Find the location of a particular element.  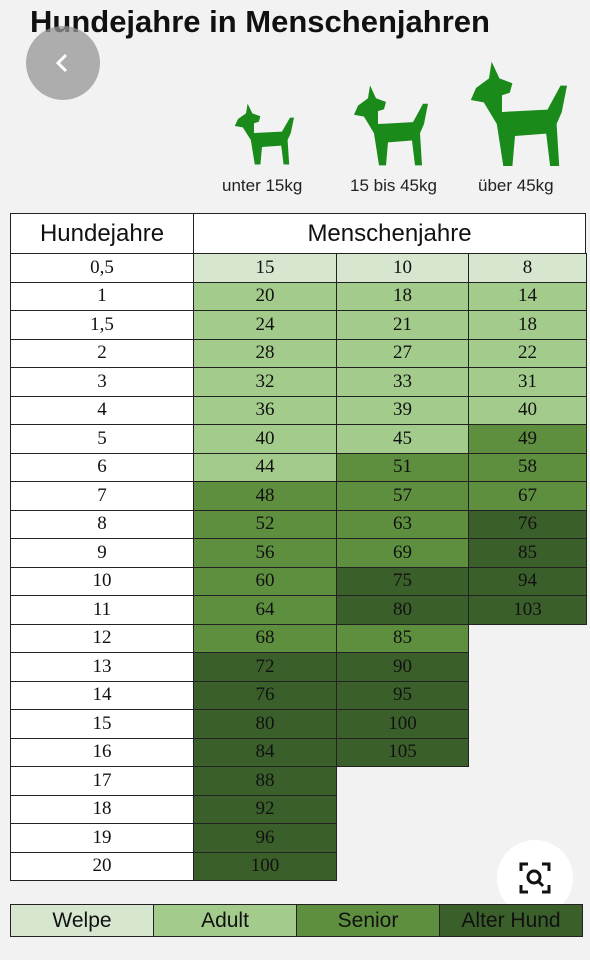

table-cell: 52 is located at coordinates (265, 524).